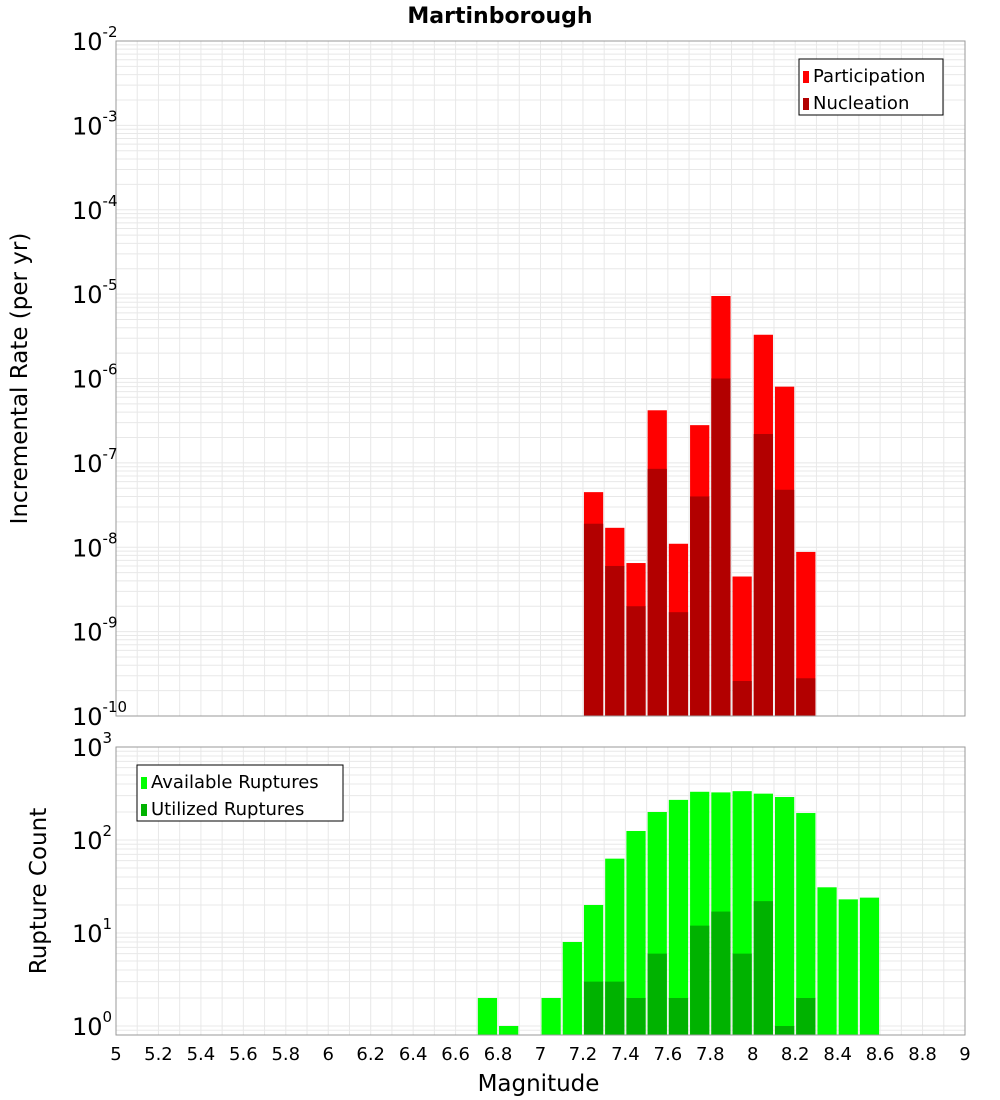 Image resolution: width=1000 pixels, height=1100 pixels. Describe the element at coordinates (328, 1054) in the screenshot. I see `x-tick-label: 6` at that location.